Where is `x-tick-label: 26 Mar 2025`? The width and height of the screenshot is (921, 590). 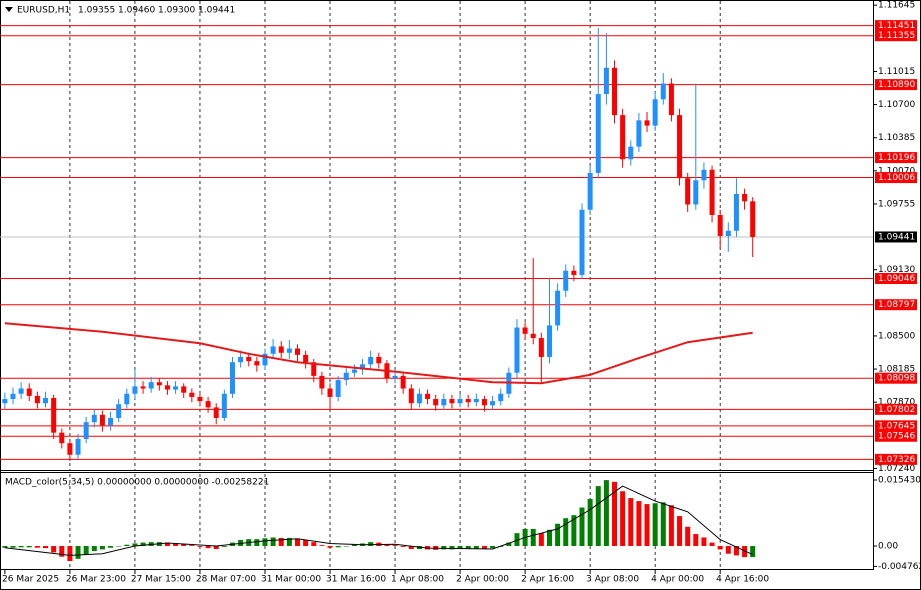
x-tick-label: 26 Mar 2025 is located at coordinates (30, 580).